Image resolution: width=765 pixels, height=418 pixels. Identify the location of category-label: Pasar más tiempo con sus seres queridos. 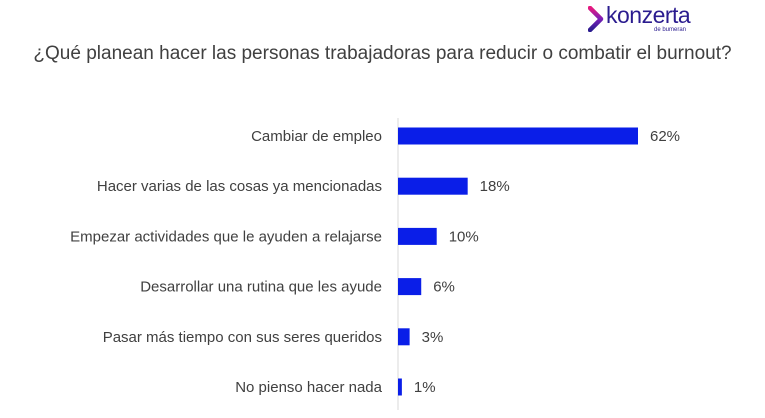
(242, 337).